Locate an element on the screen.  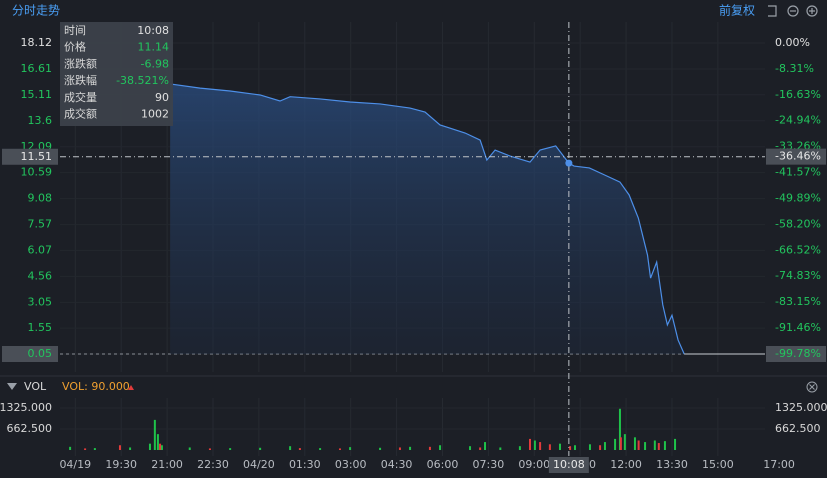
x-tick-label: 19:30 is located at coordinates (121, 464).